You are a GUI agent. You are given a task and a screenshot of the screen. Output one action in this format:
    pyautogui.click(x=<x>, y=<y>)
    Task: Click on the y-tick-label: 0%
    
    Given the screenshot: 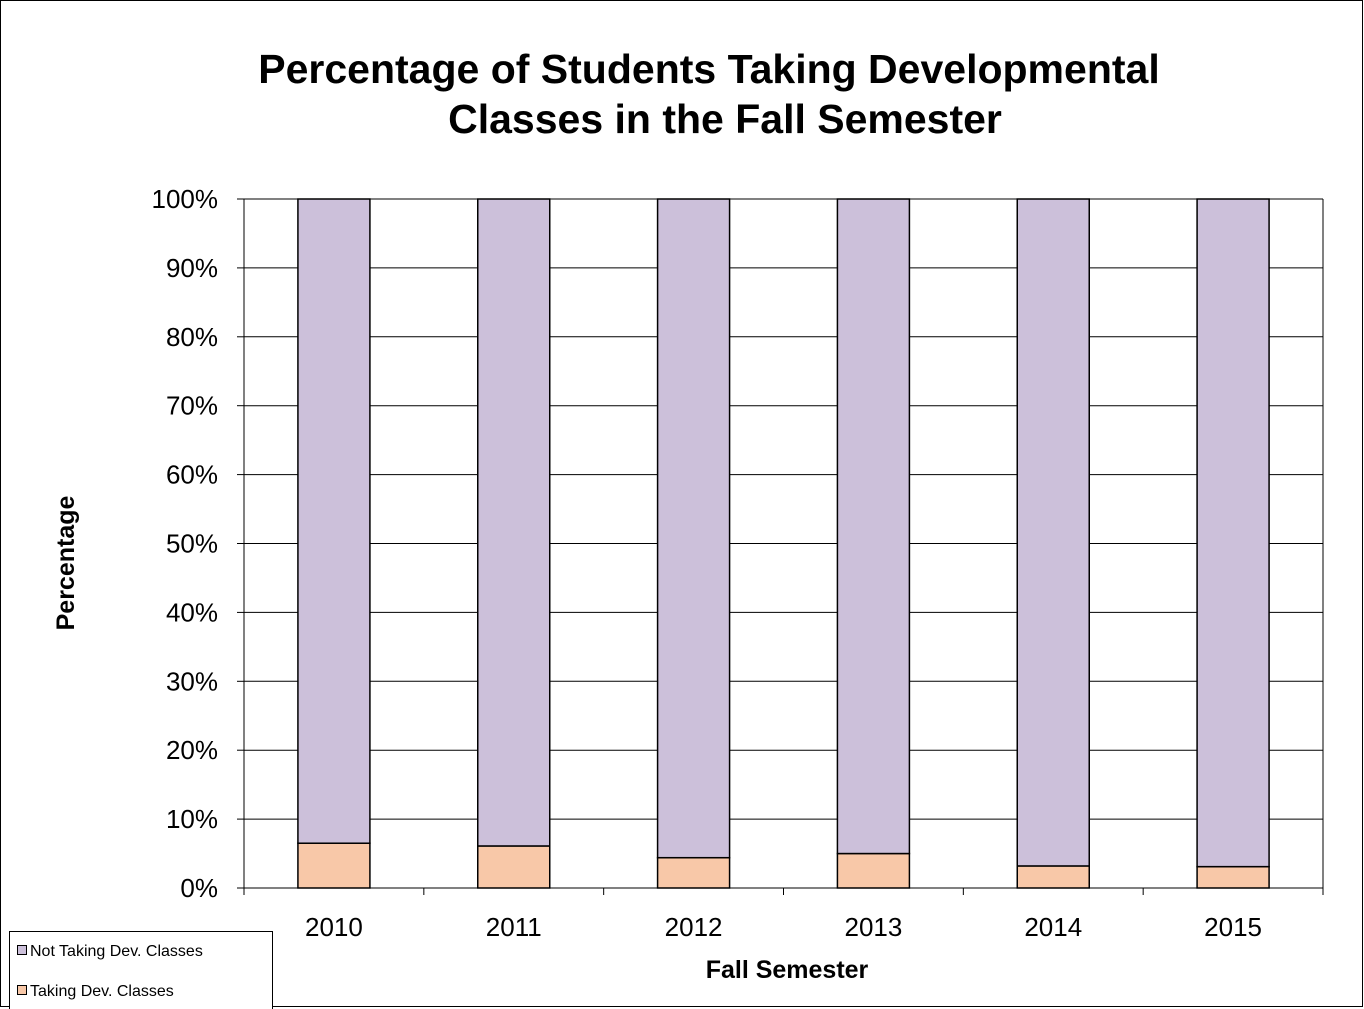 What is the action you would take?
    pyautogui.click(x=199, y=888)
    